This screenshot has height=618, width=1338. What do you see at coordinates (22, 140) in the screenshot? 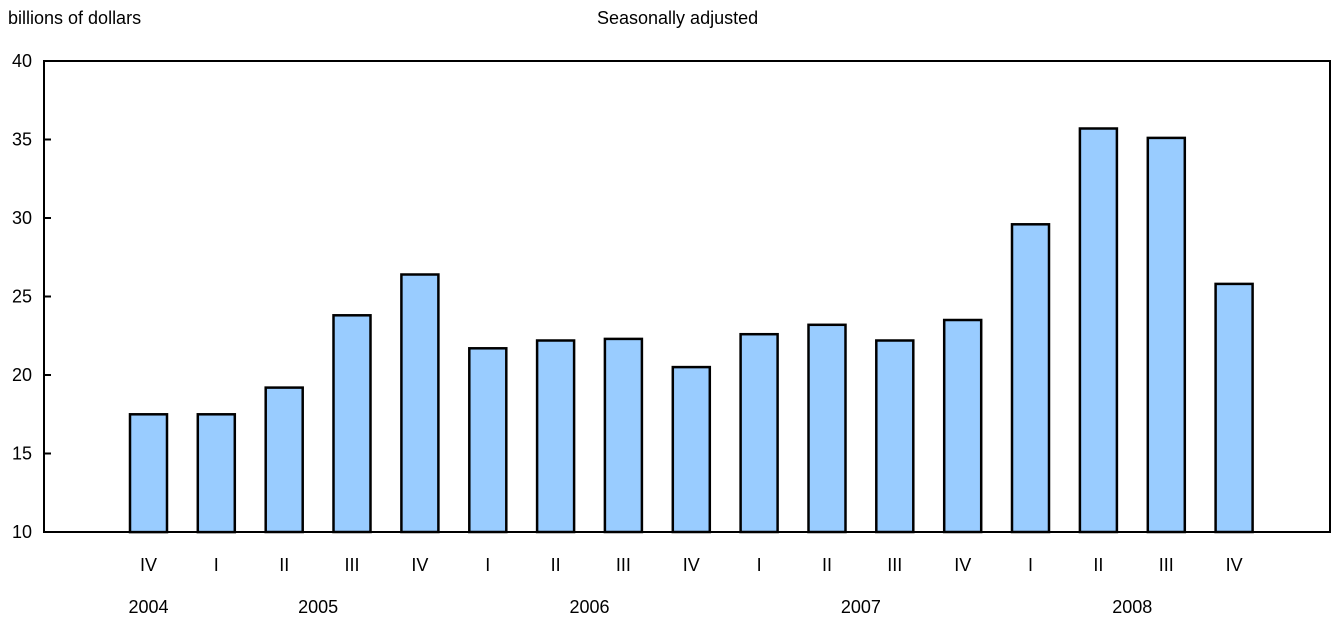
I see `y-tick-label: 35` at bounding box center [22, 140].